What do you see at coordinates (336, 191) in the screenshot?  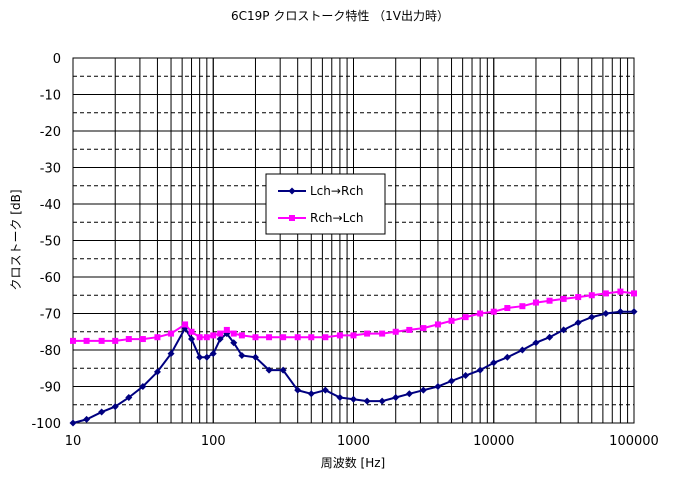 I see `legend-label: Lch→Rch` at bounding box center [336, 191].